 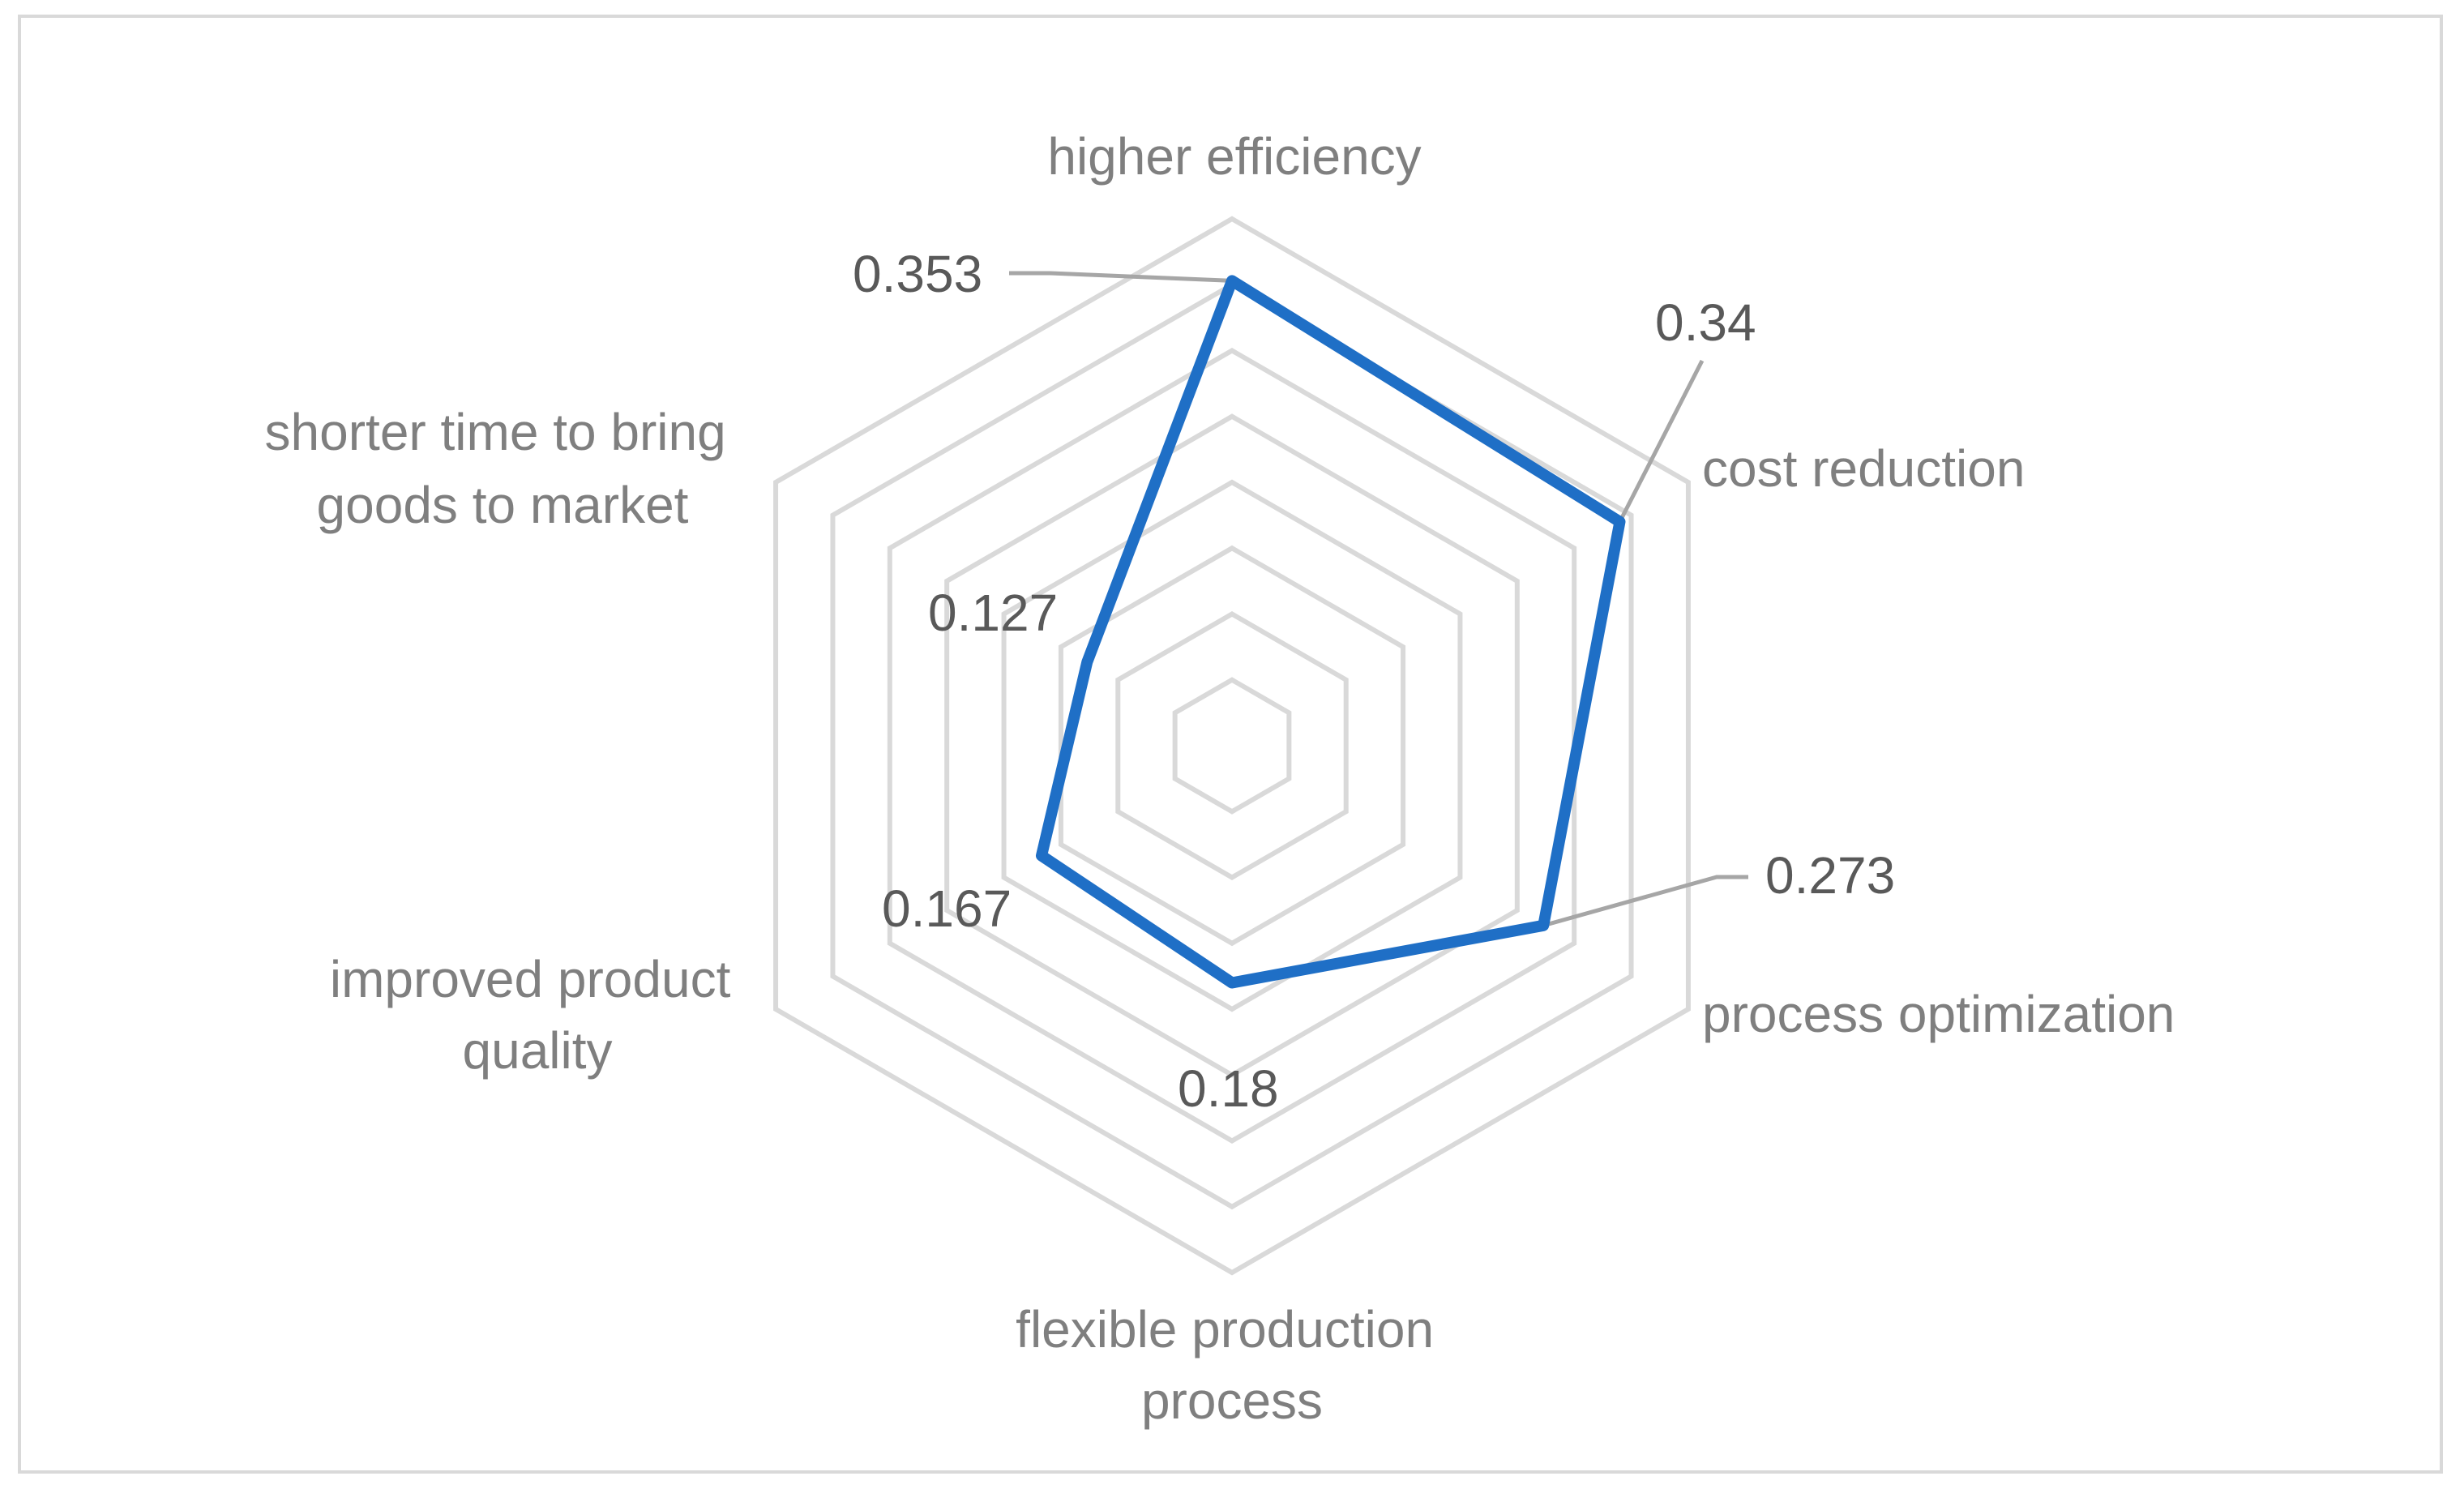 What do you see at coordinates (503, 468) in the screenshot?
I see `category-label-shorter-time-to-market: shorter time to bring goods to market` at bounding box center [503, 468].